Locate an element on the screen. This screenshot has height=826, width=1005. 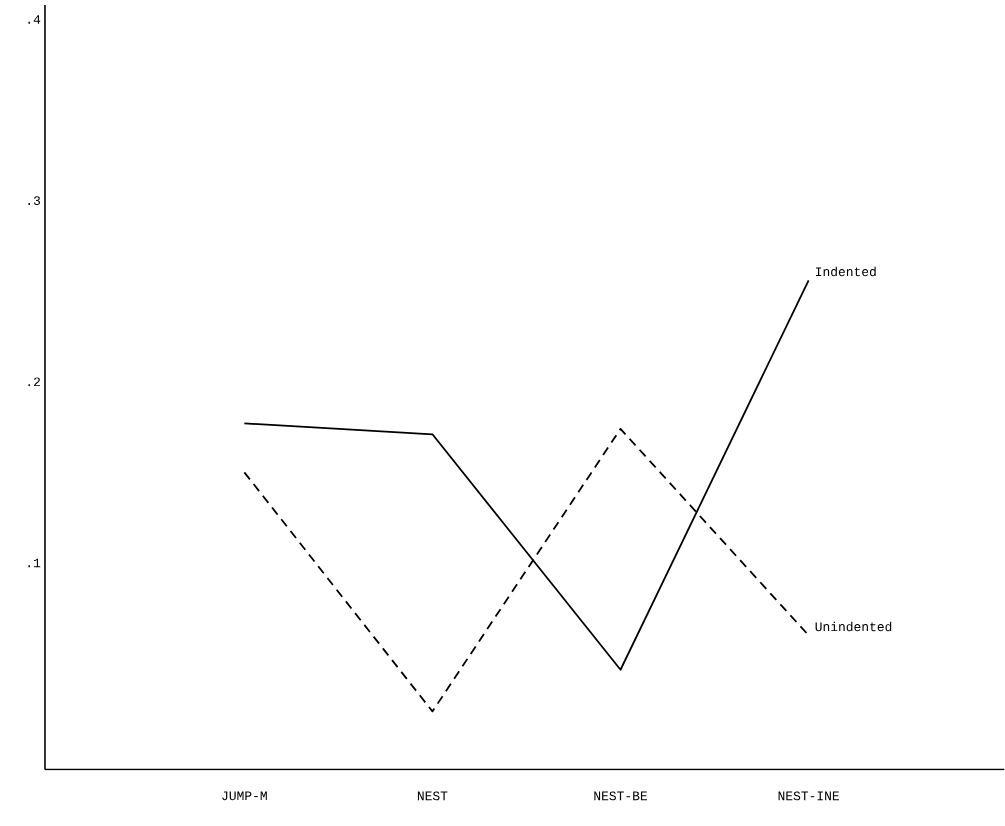
x-tick-label: NEST is located at coordinates (432, 796).